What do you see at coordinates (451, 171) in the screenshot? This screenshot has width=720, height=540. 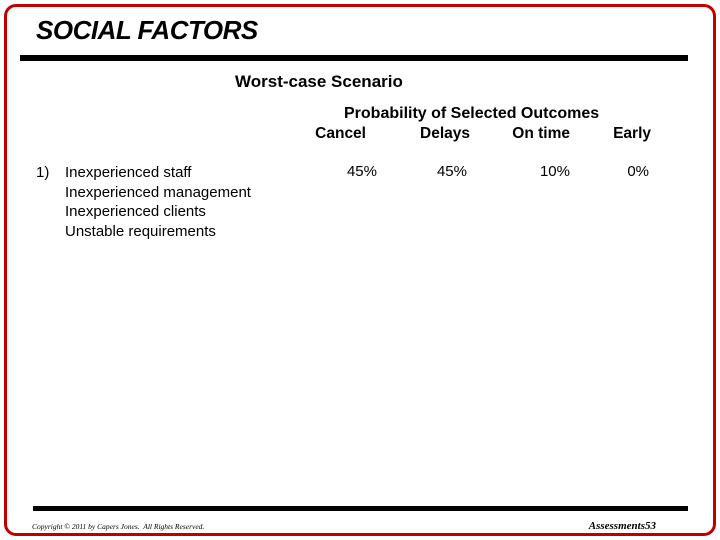 I see `value-delays: 45%` at bounding box center [451, 171].